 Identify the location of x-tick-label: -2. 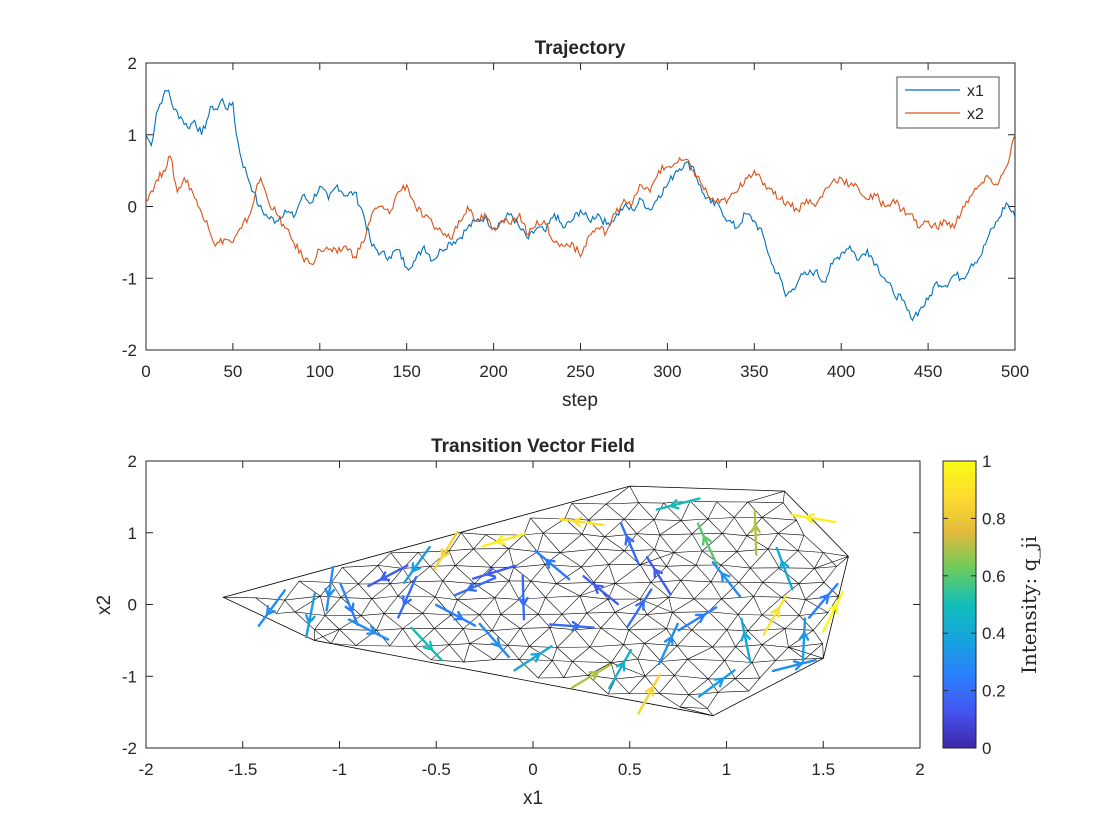
(145, 769).